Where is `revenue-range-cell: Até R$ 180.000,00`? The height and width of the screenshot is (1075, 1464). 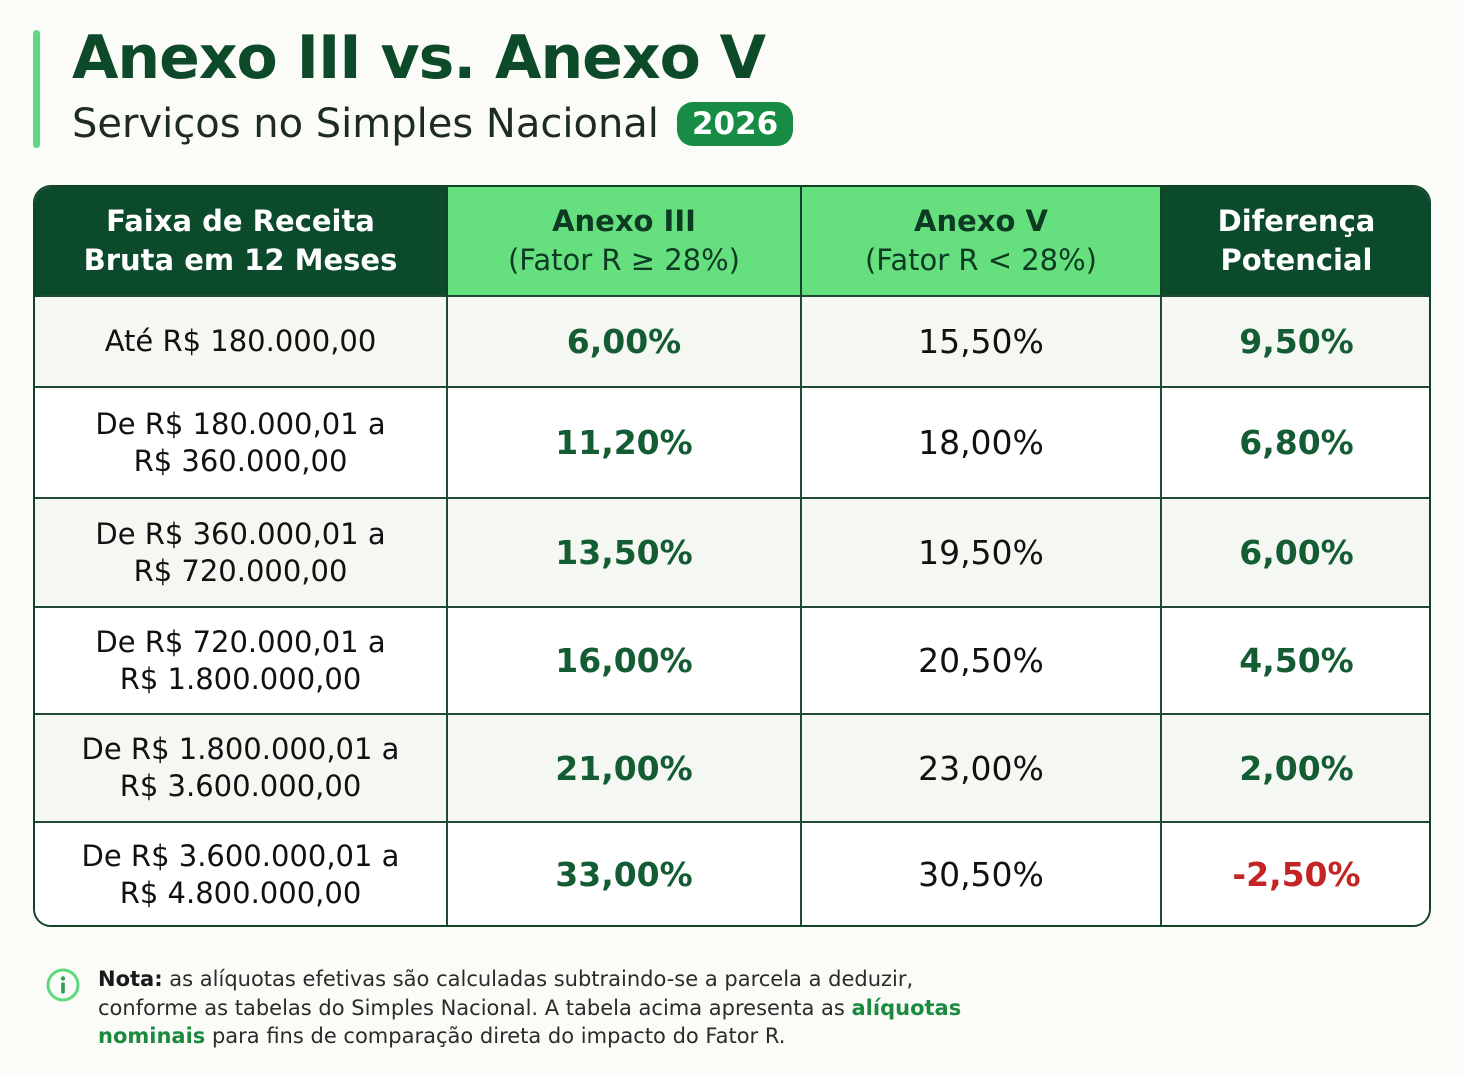
revenue-range-cell: Até R$ 180.000,00 is located at coordinates (241, 341).